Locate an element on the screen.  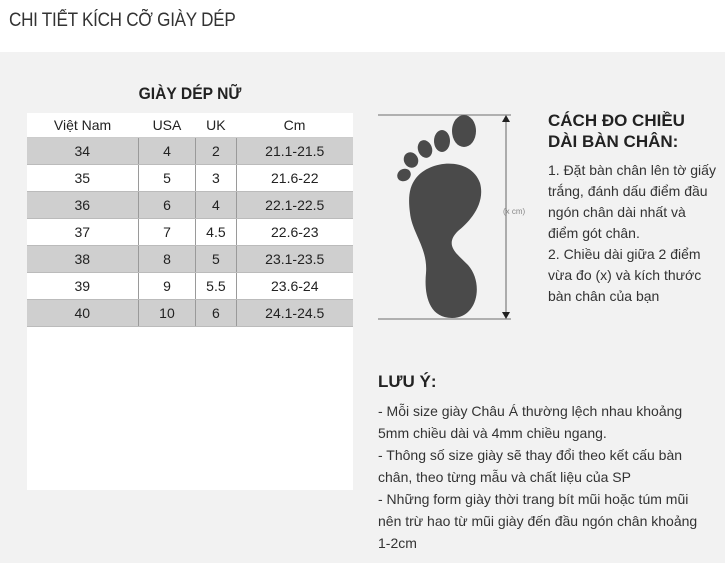
table-row: 34 4 2 21.1-21.5 is located at coordinates (190, 151).